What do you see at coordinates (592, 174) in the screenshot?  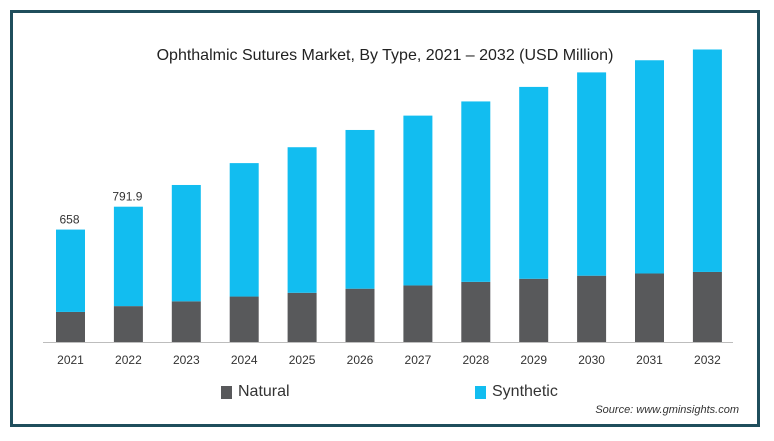 I see `bar-synthetic-2030` at bounding box center [592, 174].